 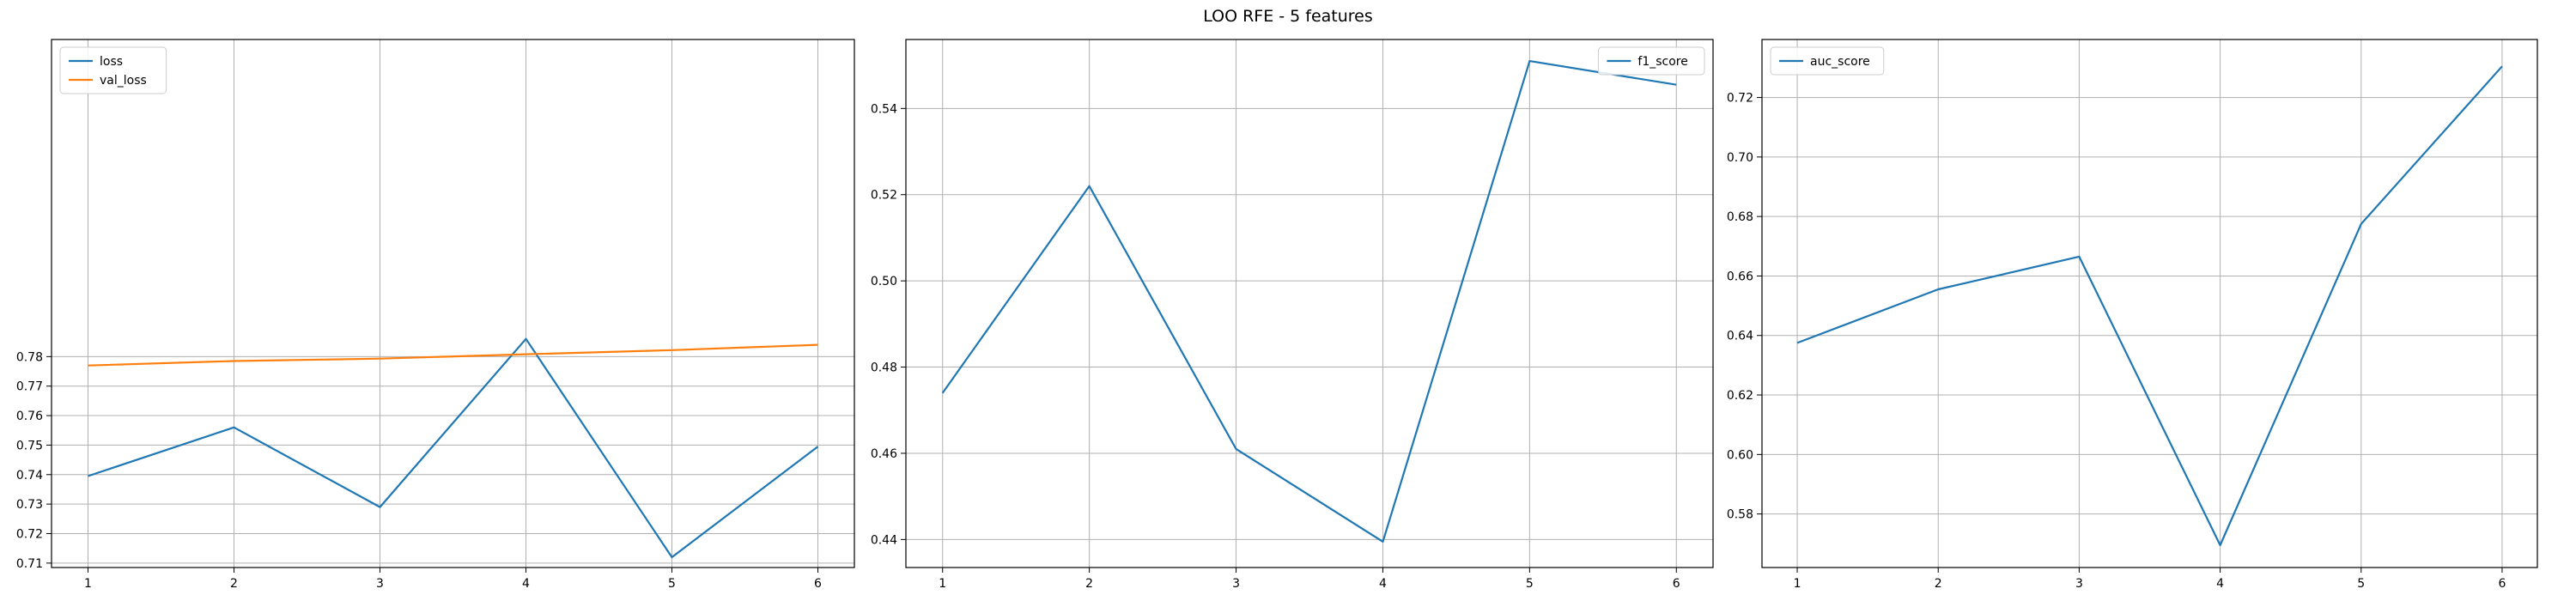 I want to click on y-tick-label: 0.68, so click(x=1740, y=217).